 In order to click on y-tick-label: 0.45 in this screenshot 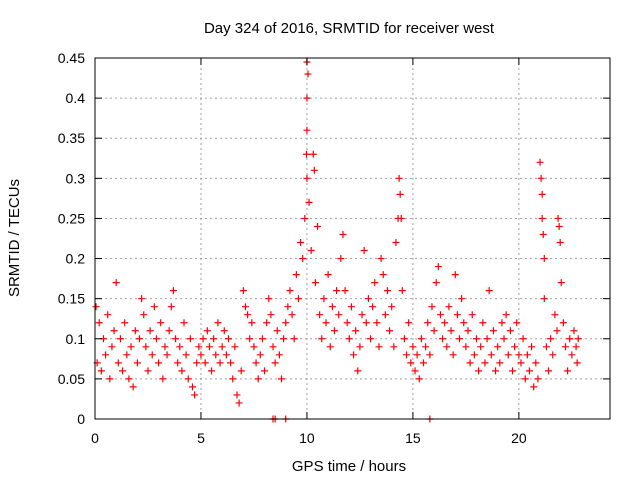, I will do `click(71, 58)`.